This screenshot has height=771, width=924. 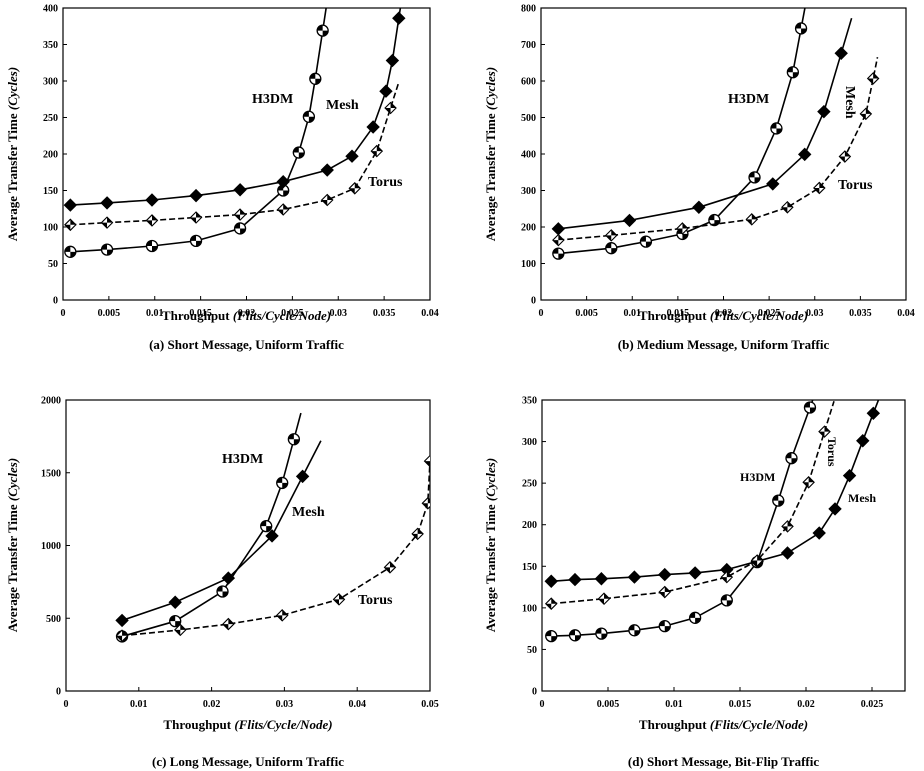 I want to click on chart-caption: (a) Short Message, Uniform Traffic, so click(x=246, y=344).